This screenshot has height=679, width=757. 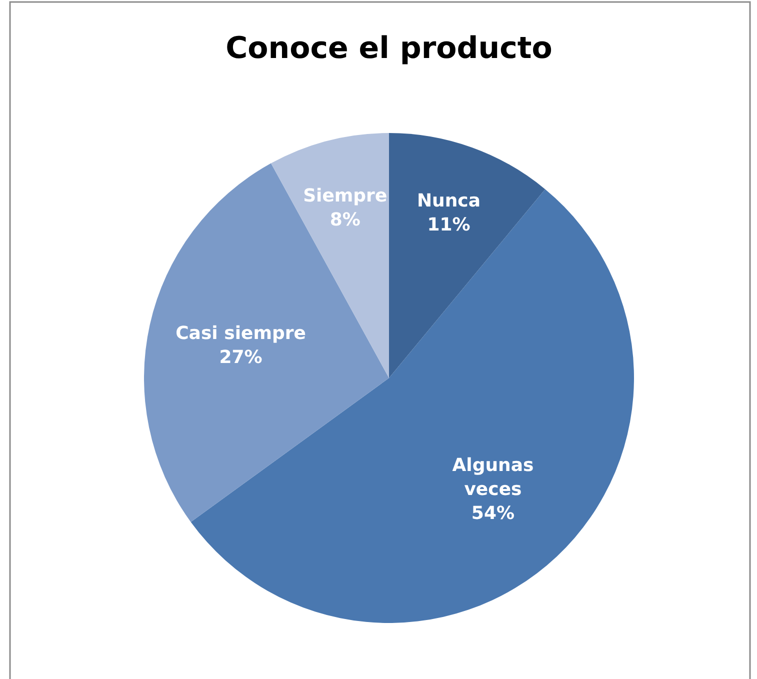 I want to click on data-label: 54%, so click(x=493, y=513).